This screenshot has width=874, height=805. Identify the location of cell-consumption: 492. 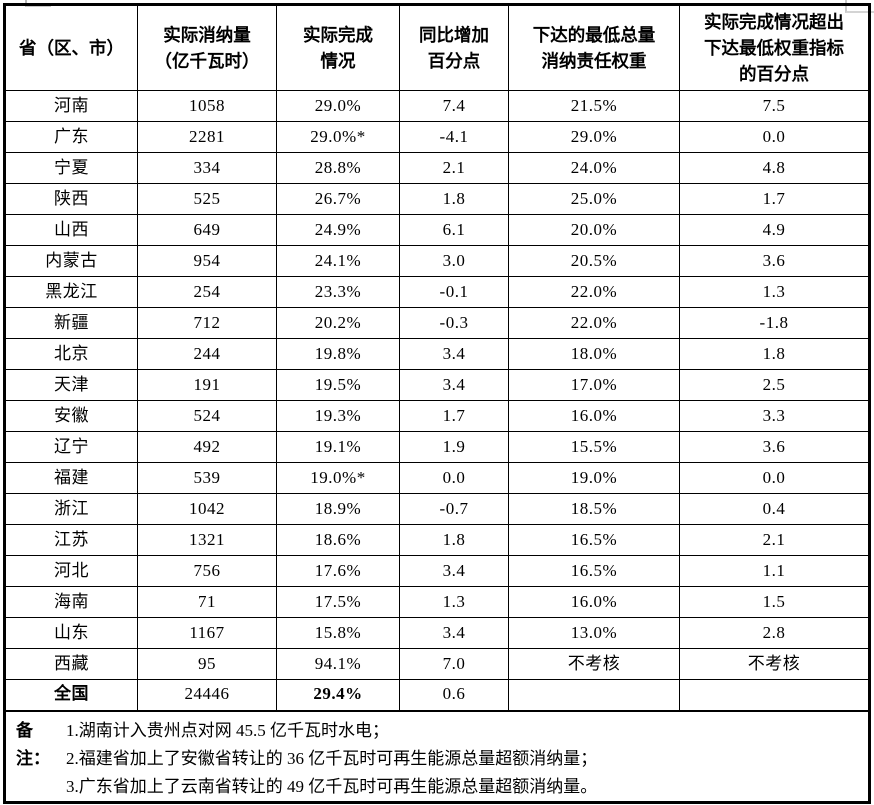
(207, 447).